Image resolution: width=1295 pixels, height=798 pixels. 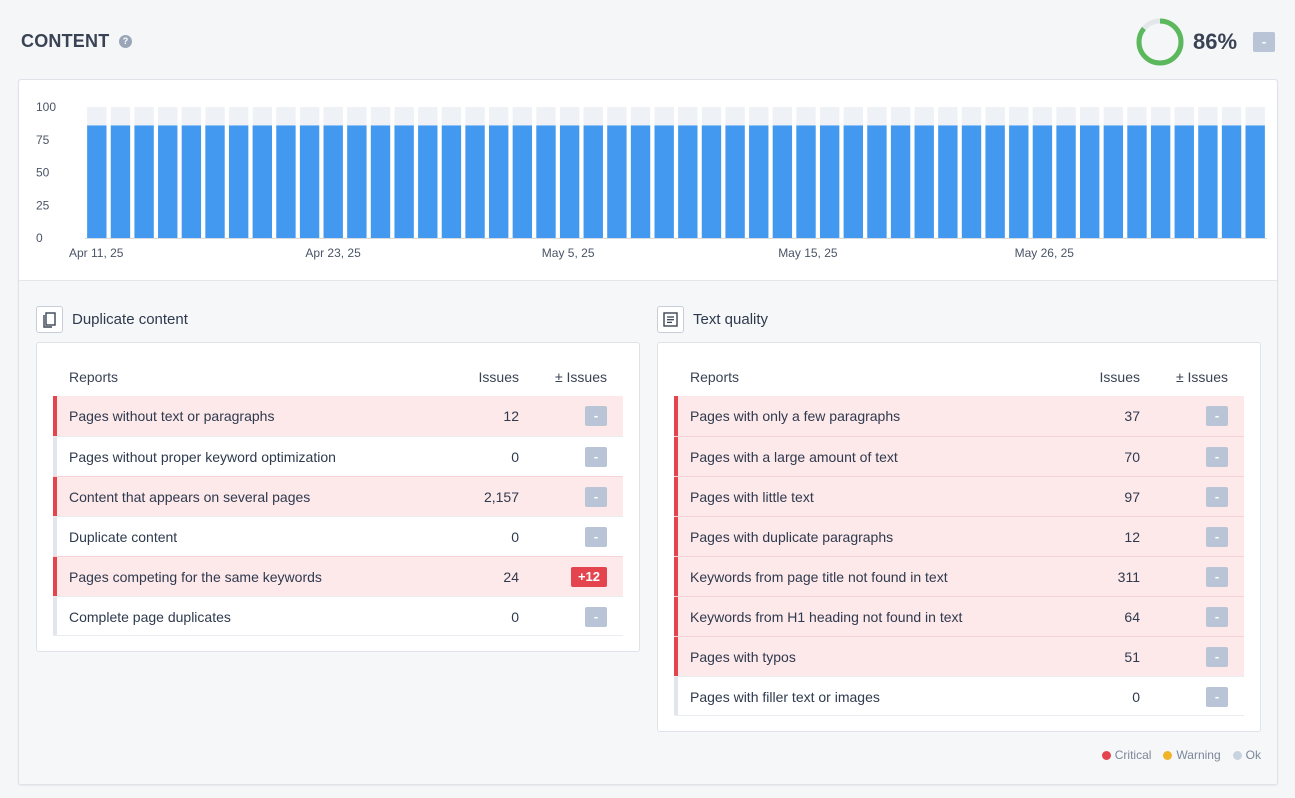 What do you see at coordinates (792, 537) in the screenshot?
I see `report-name-link: Pages with duplicate paragraphs` at bounding box center [792, 537].